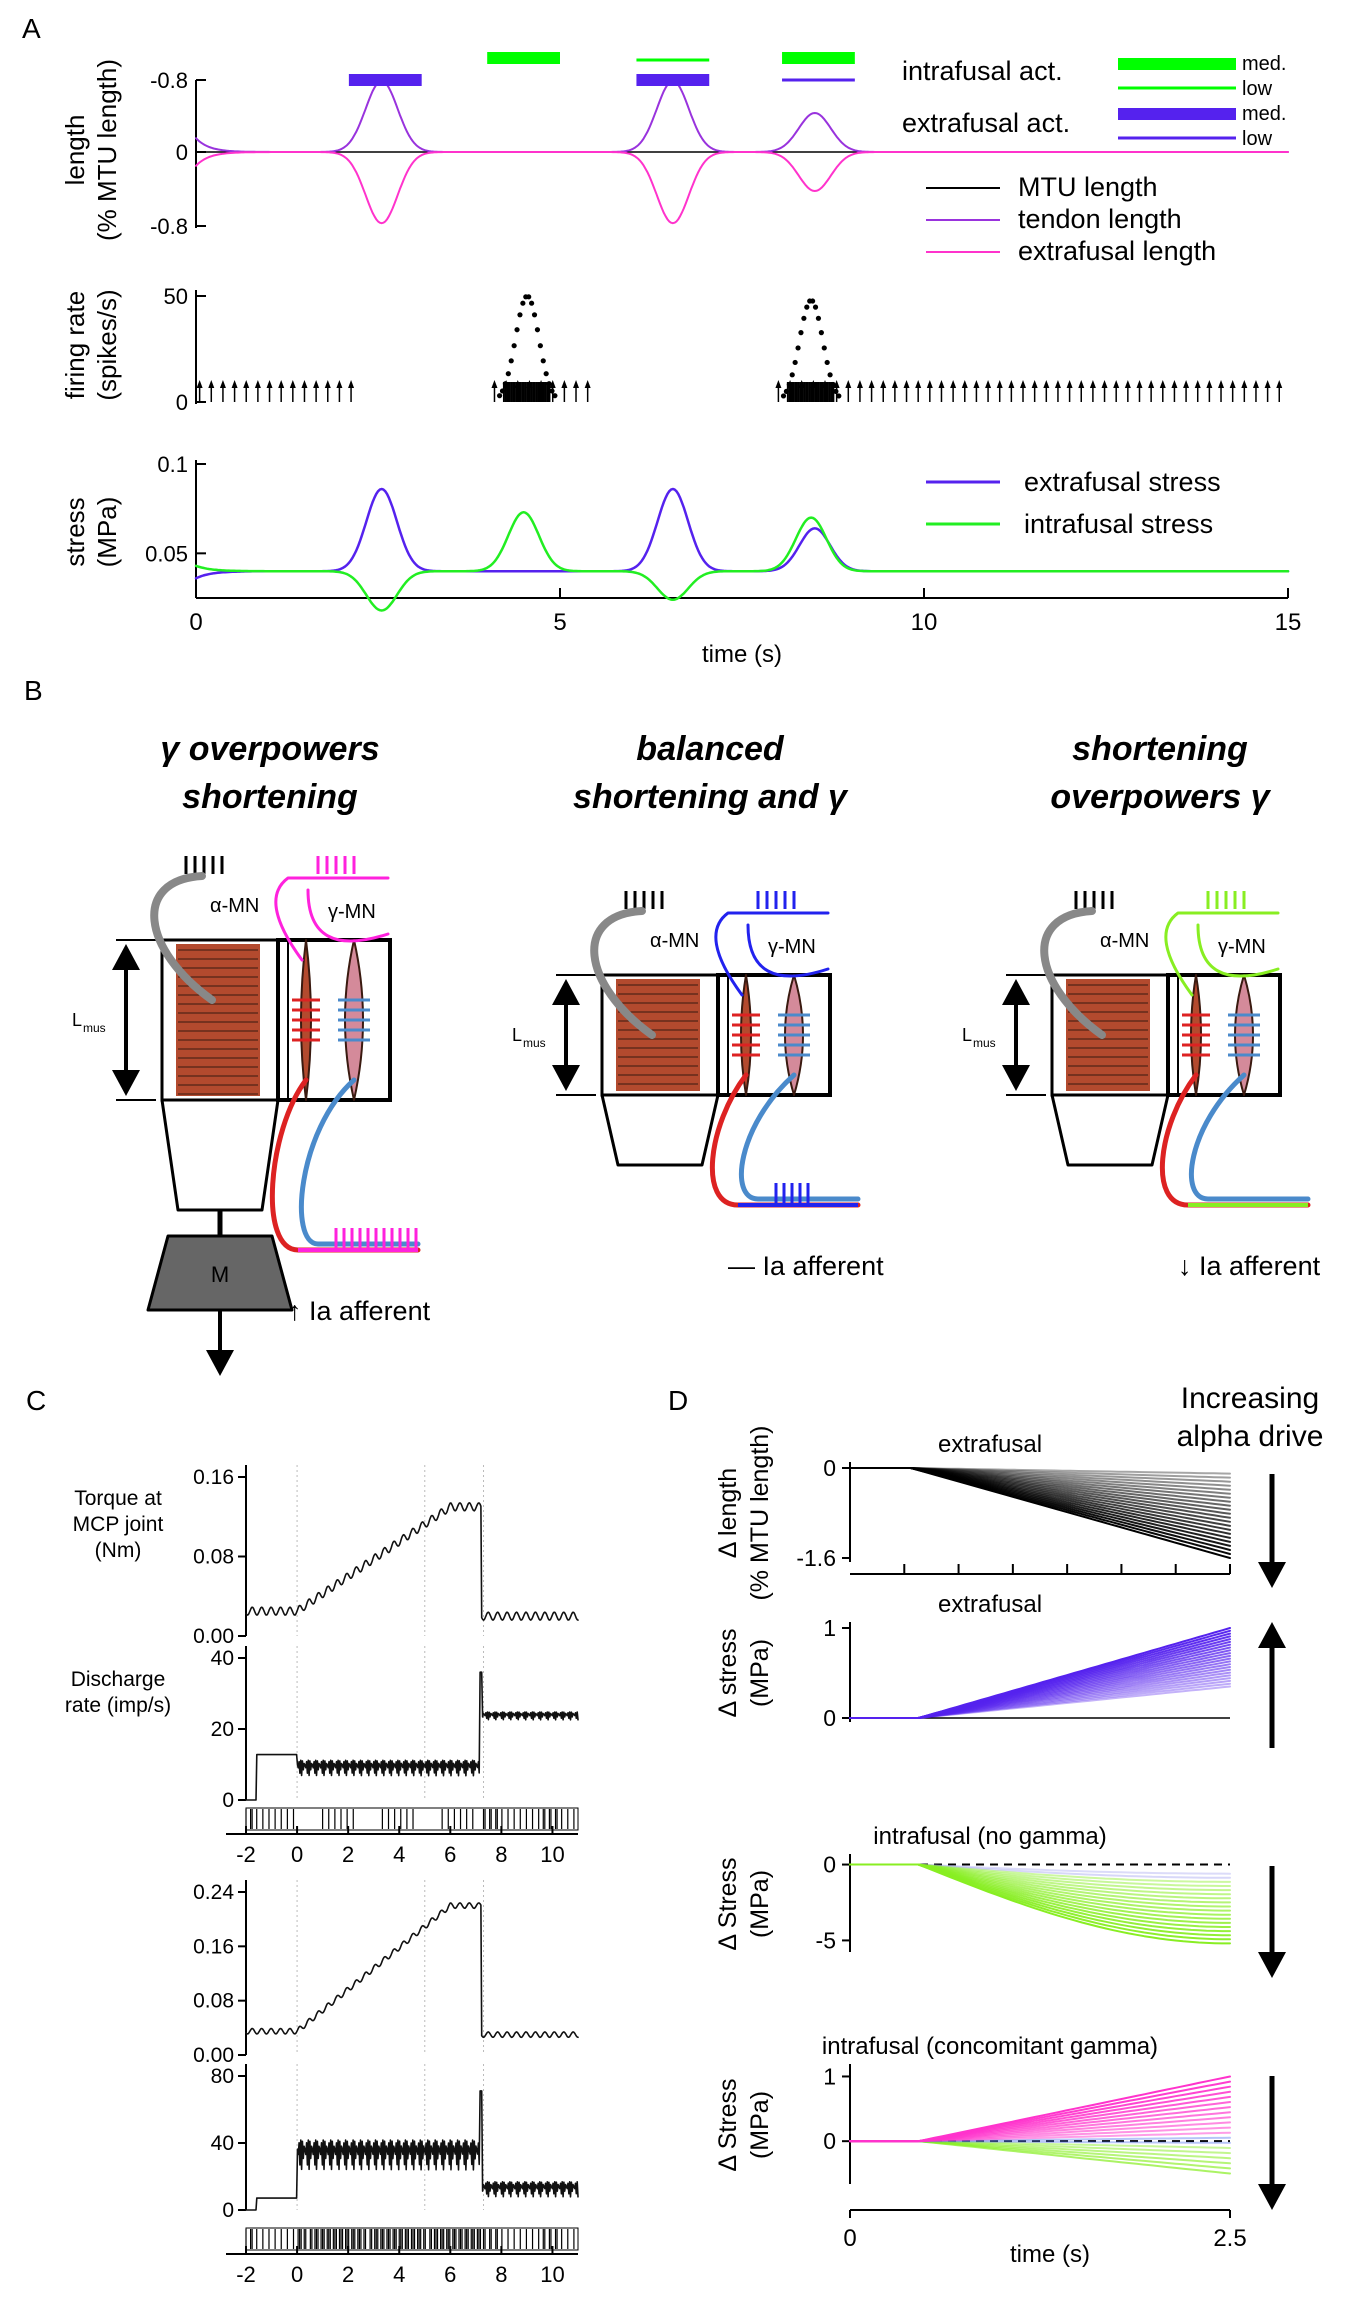 The width and height of the screenshot is (1372, 2309). Describe the element at coordinates (658, 1035) in the screenshot. I see `extrafusal-fibers` at that location.